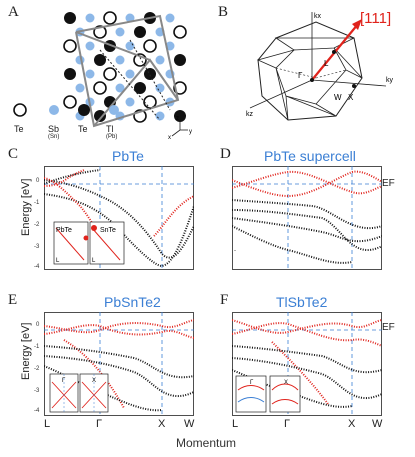  I want to click on panel-letter-e: E, so click(13, 300).